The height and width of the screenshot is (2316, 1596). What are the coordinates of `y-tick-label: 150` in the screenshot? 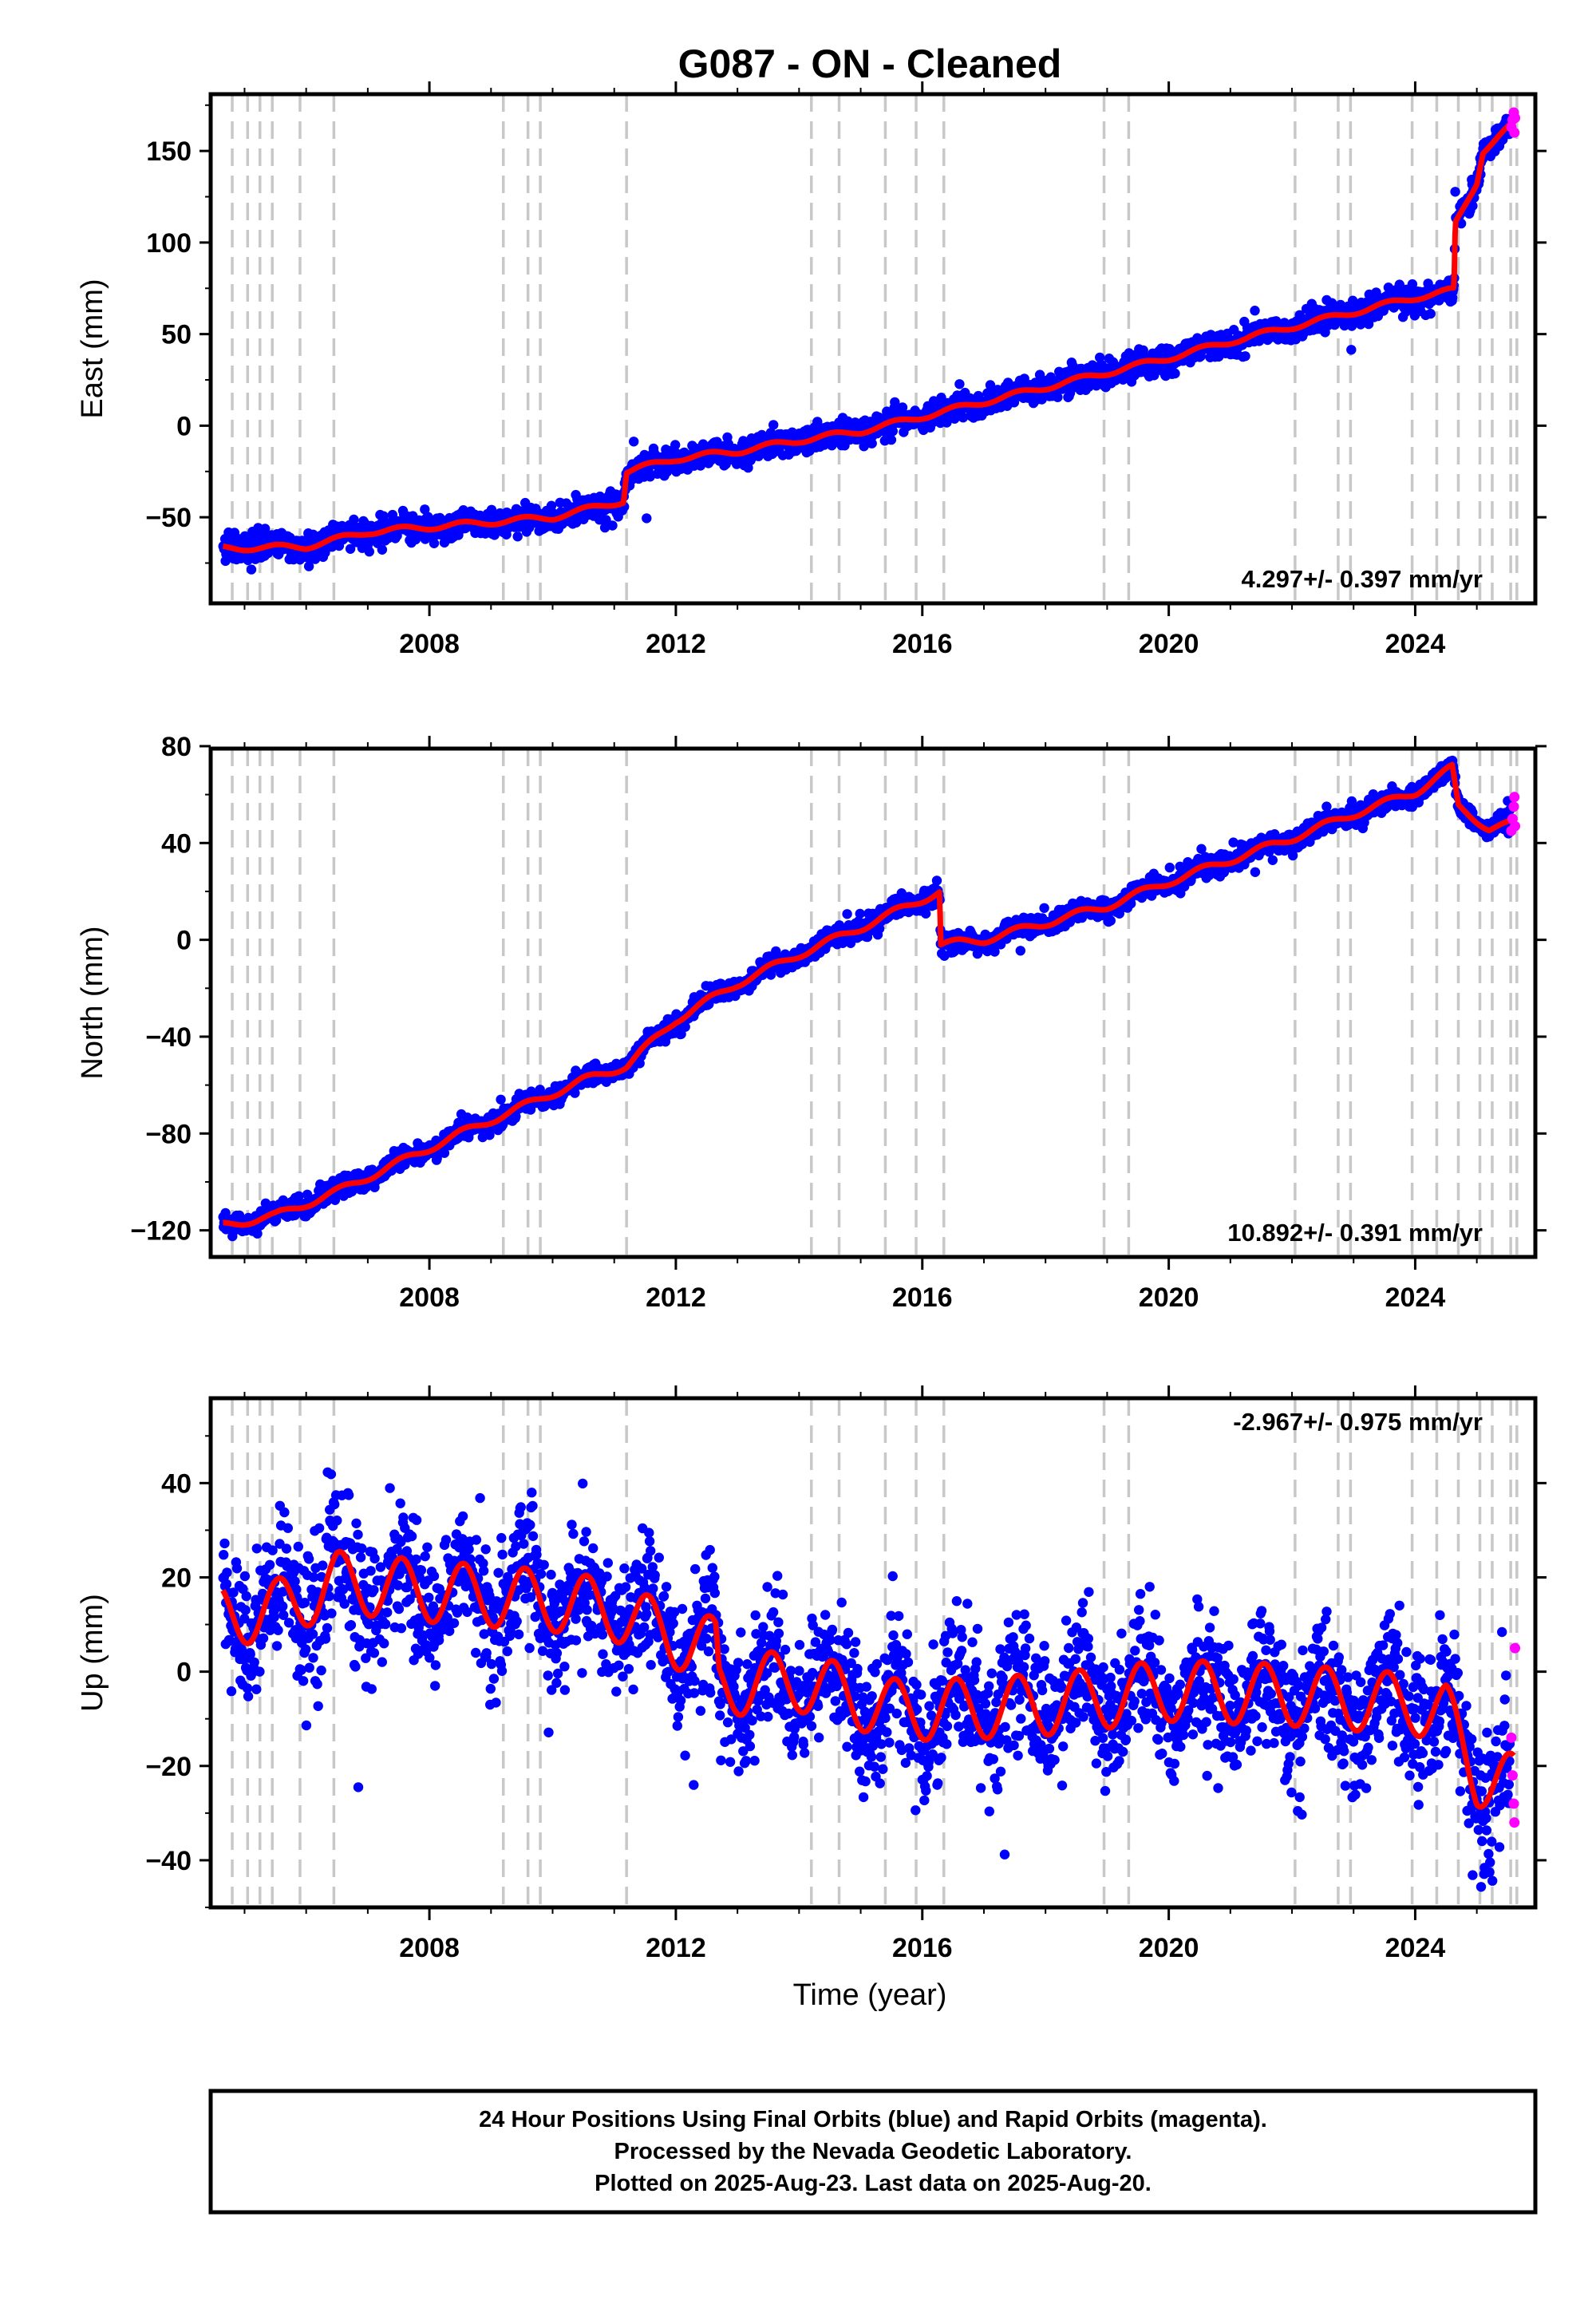 It's located at (169, 151).